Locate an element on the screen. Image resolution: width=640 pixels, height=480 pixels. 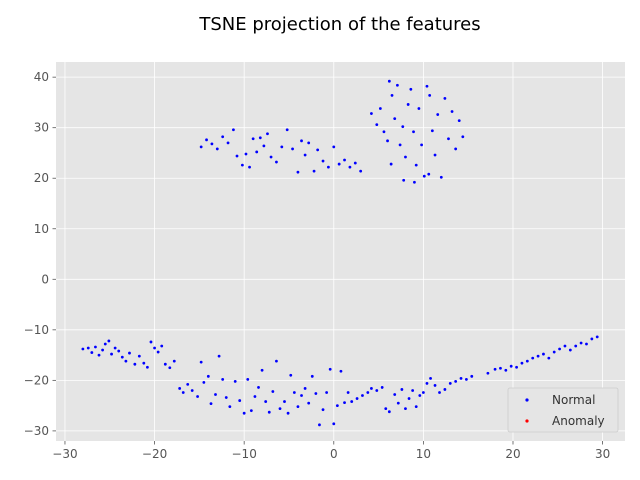
legend-box is located at coordinates (563, 410).